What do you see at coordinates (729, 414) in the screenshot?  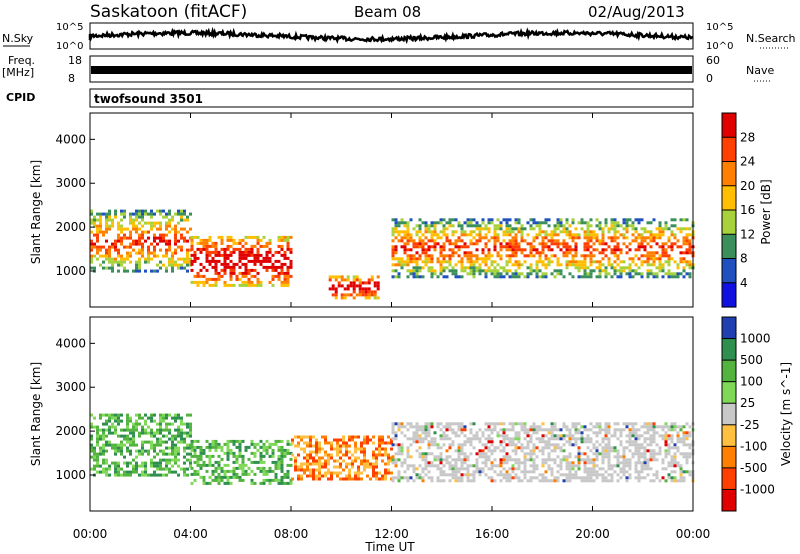 I see `colorbar-frame` at bounding box center [729, 414].